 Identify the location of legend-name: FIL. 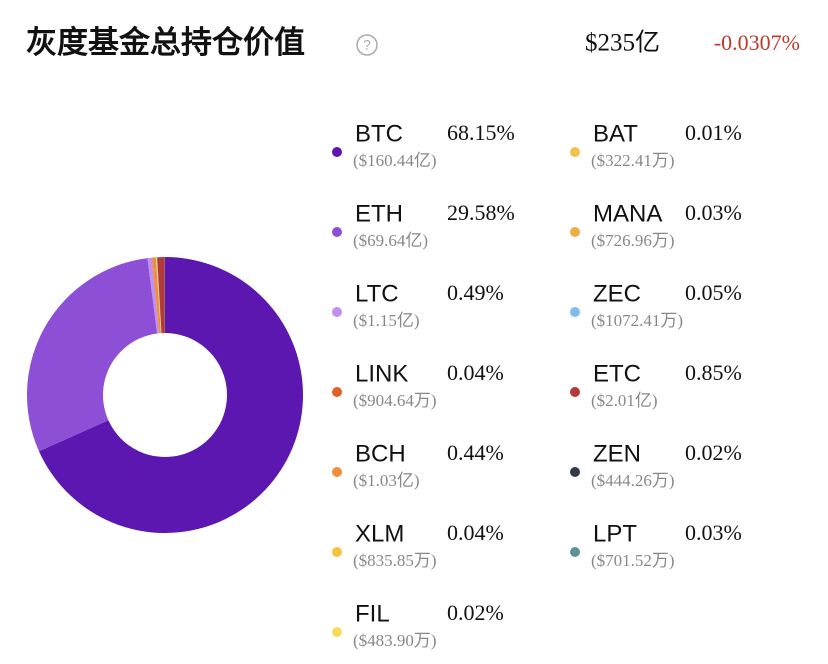
(372, 613).